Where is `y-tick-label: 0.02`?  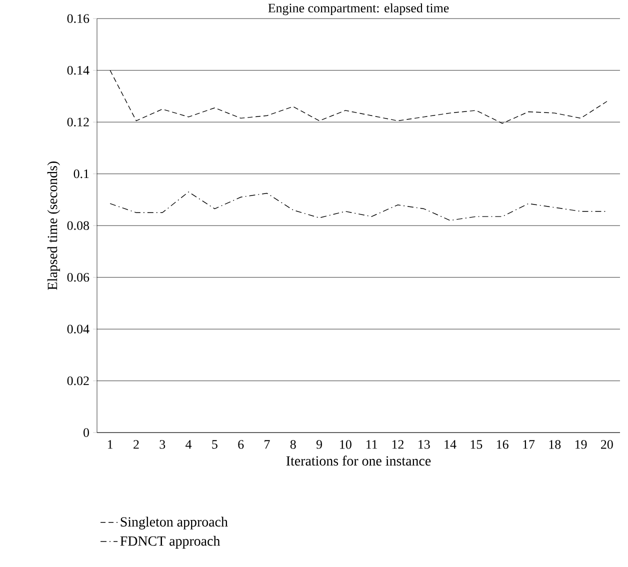
y-tick-label: 0.02 is located at coordinates (78, 381).